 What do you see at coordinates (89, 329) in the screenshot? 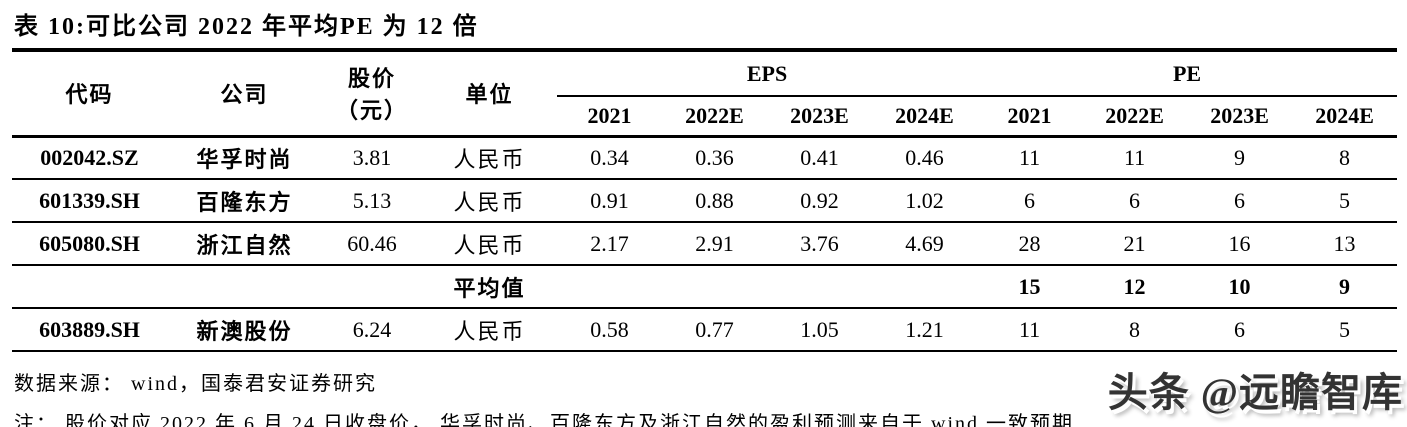
I see `code-cell: 603889.SH` at bounding box center [89, 329].